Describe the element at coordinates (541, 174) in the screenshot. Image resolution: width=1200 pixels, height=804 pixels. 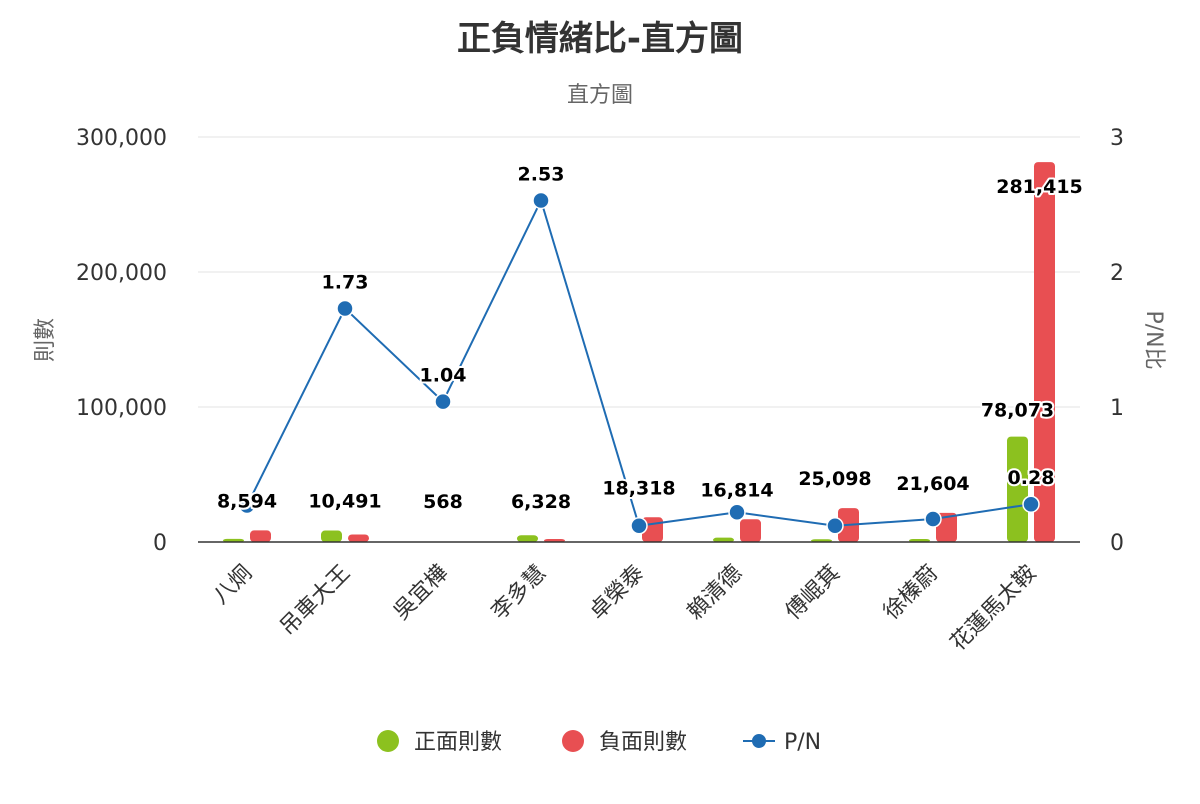
I see `pn-value-label: 2.53` at that location.